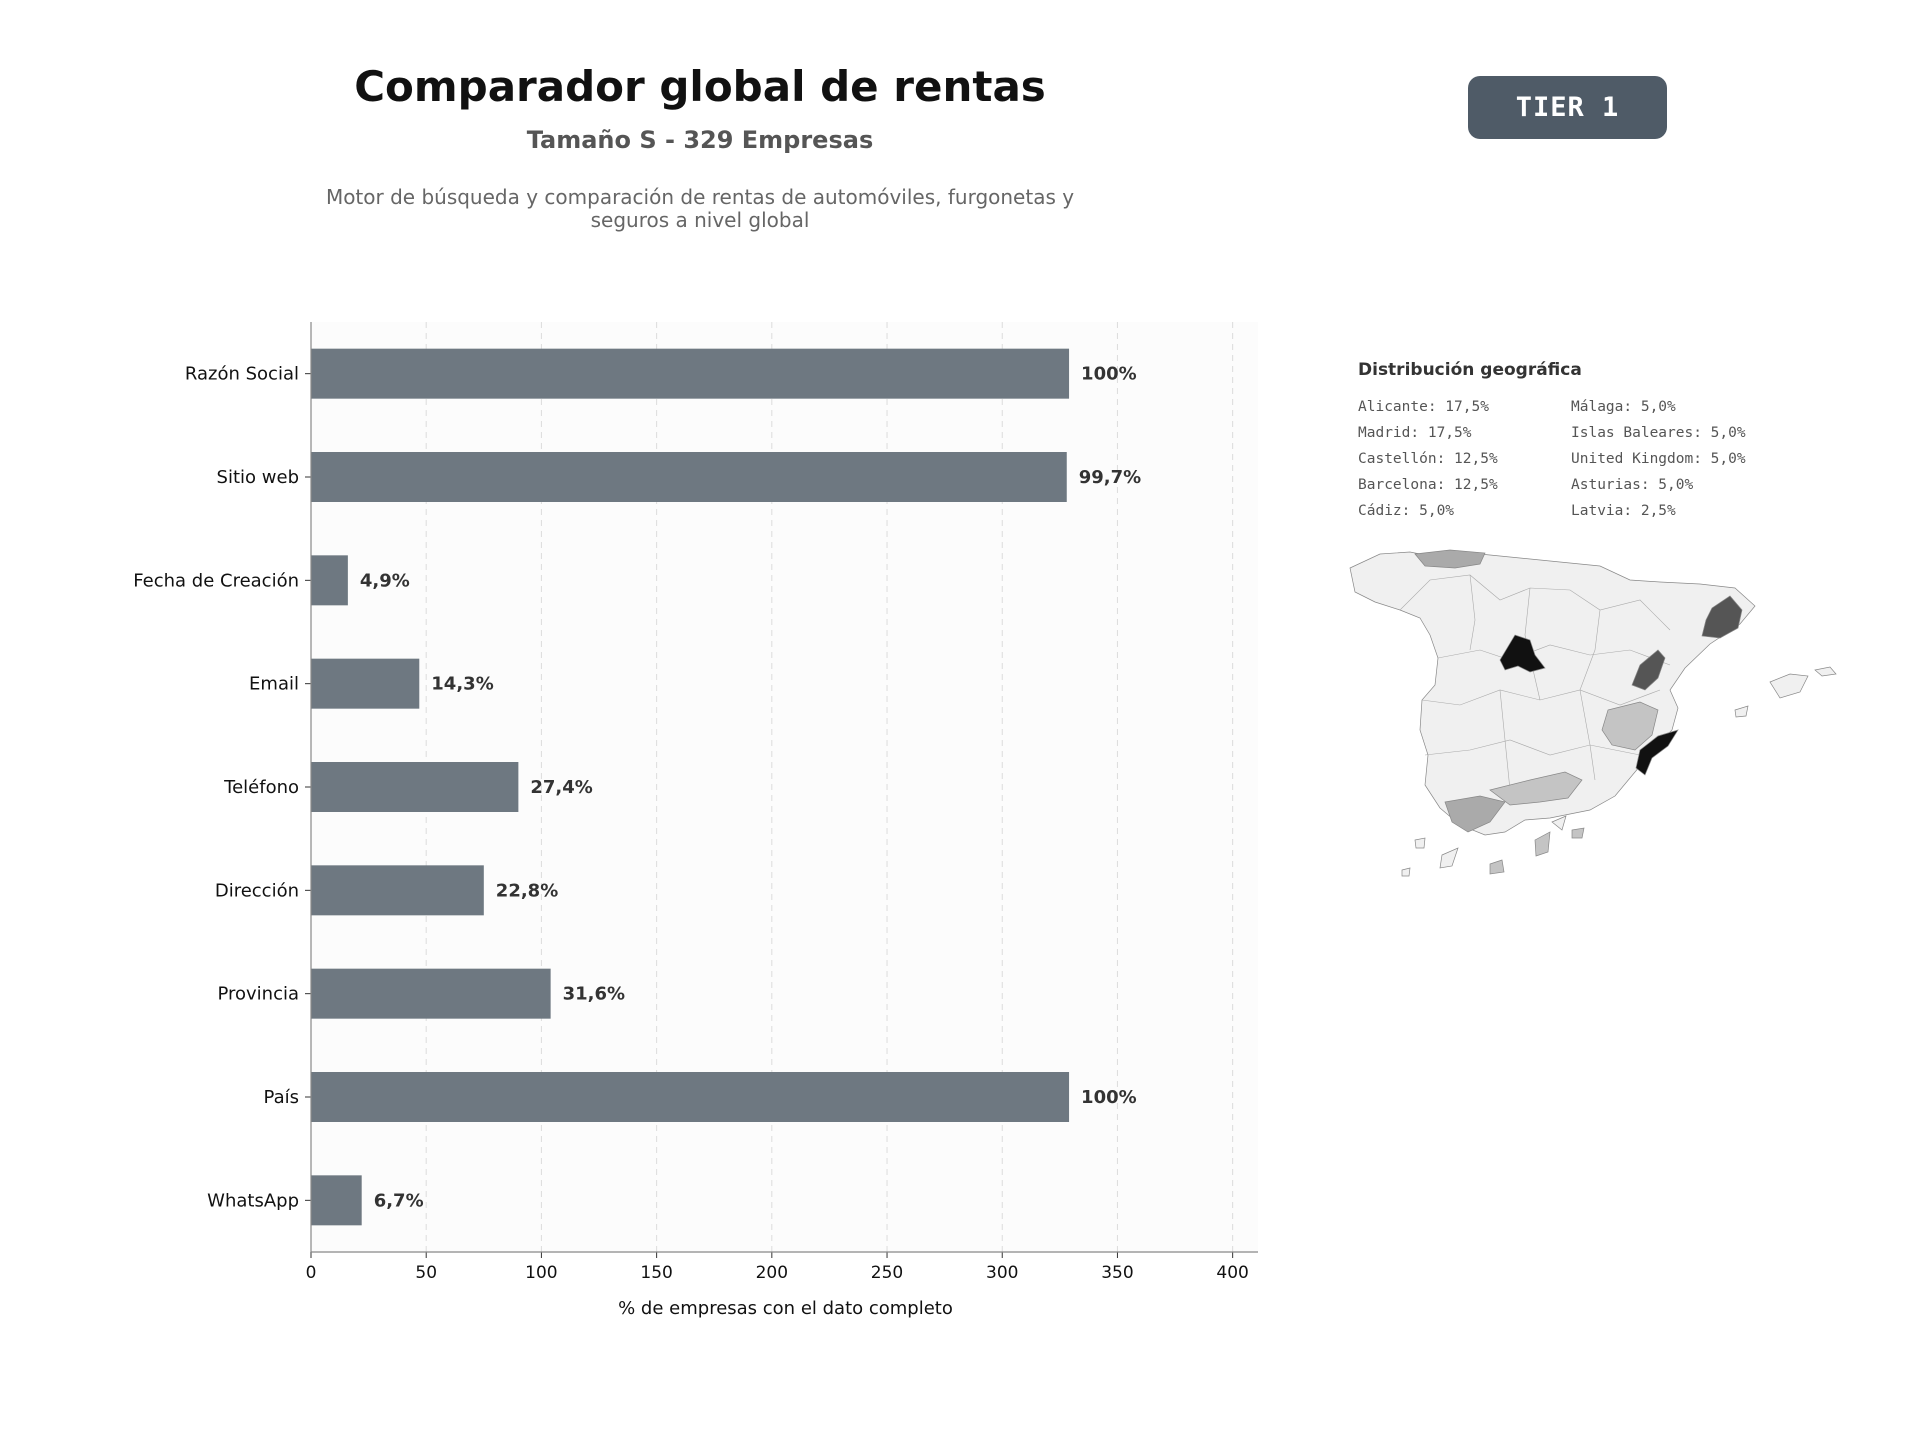 The height and width of the screenshot is (1440, 1920). I want to click on x-tick-label: 0, so click(311, 1273).